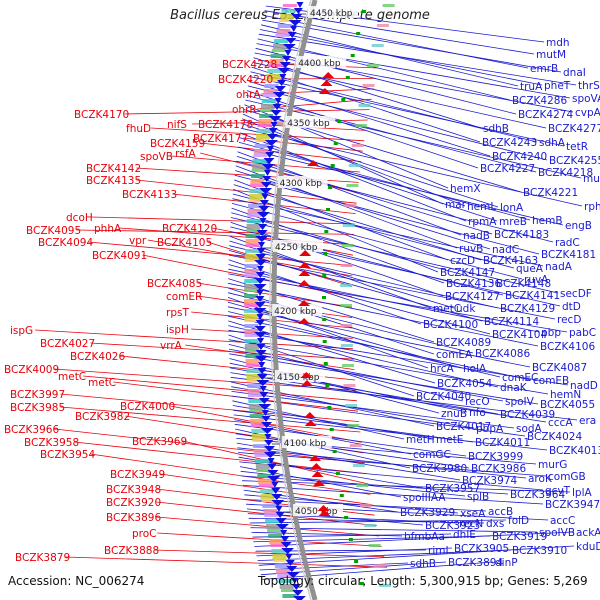  I want to click on right-gene-label: ackA, so click(588, 533).